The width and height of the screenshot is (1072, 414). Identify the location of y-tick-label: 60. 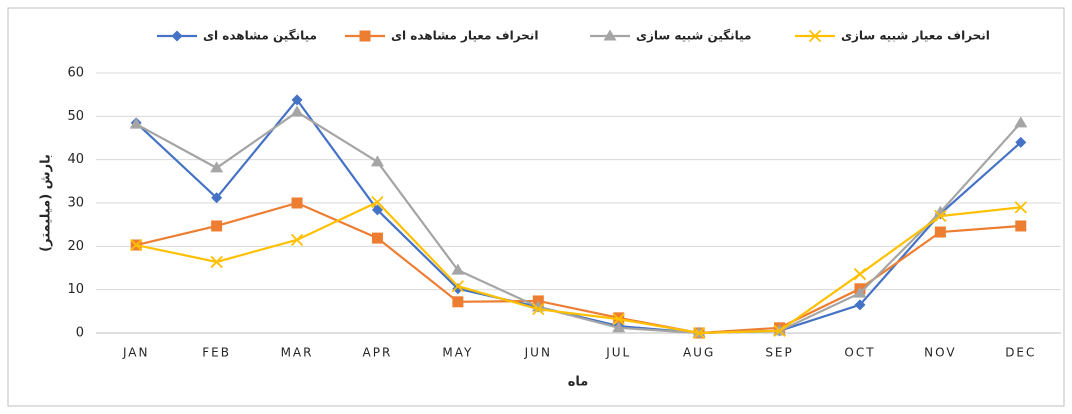
(75, 73).